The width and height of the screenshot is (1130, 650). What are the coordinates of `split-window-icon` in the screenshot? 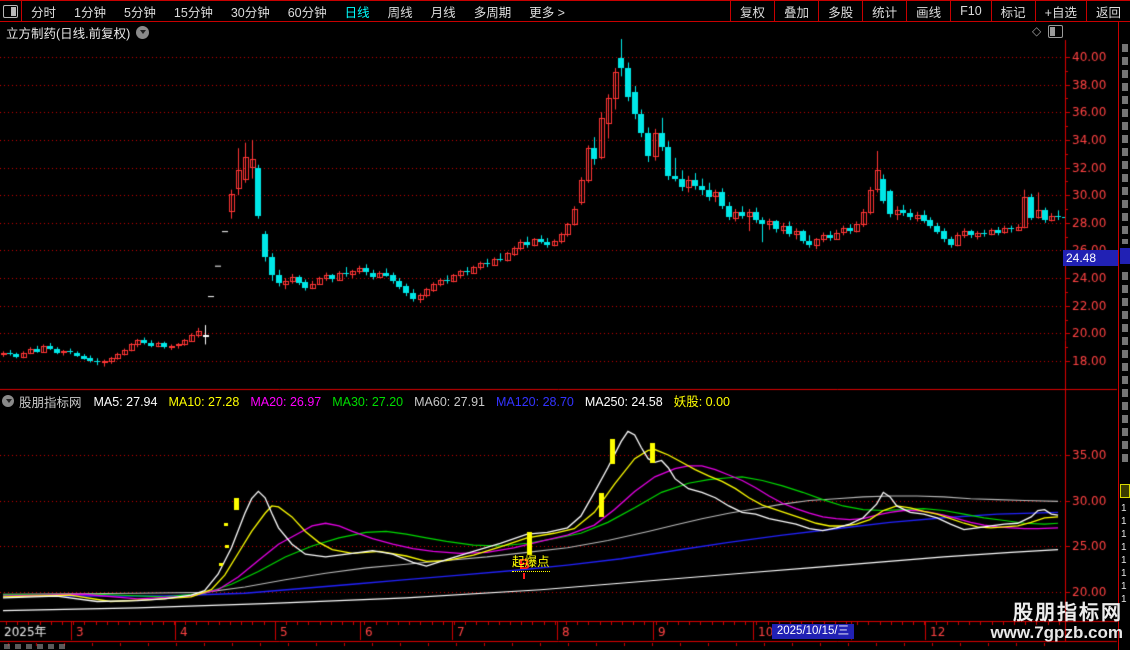 It's located at (10, 11).